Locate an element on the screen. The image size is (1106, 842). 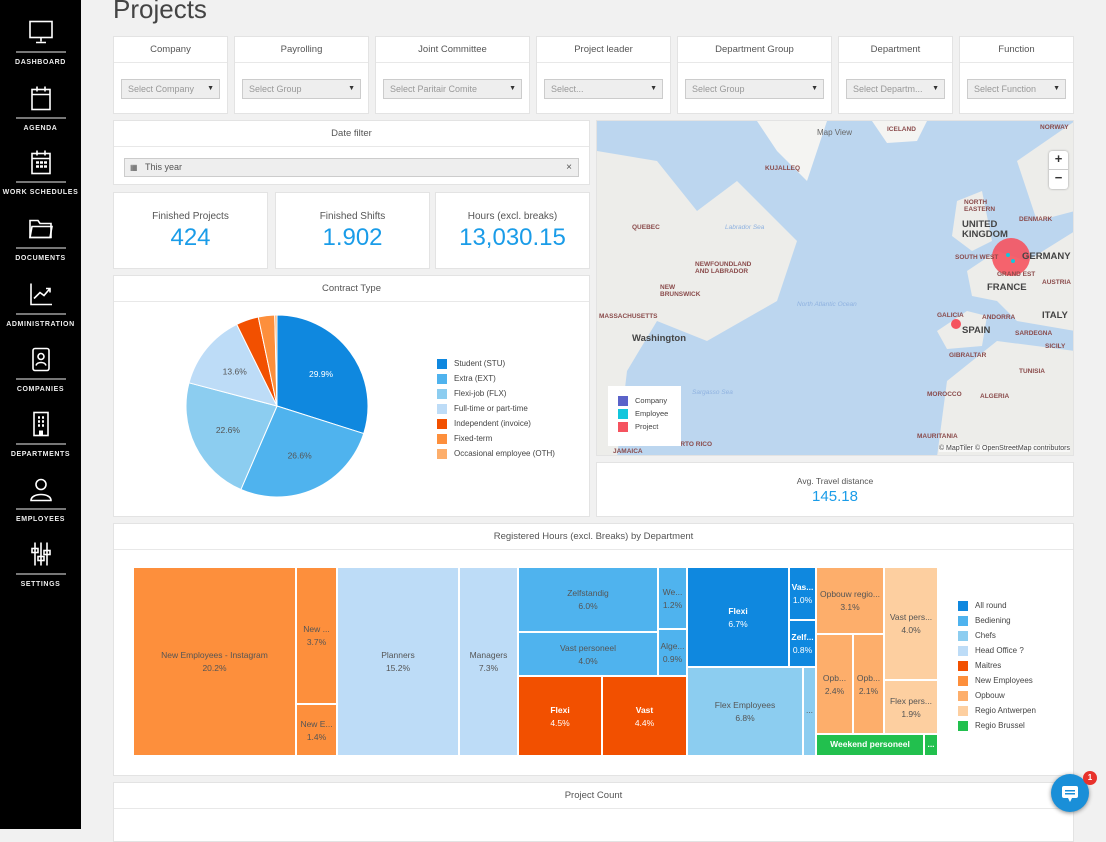
treemap-cell: Vast 4.4% is located at coordinates (644, 716).